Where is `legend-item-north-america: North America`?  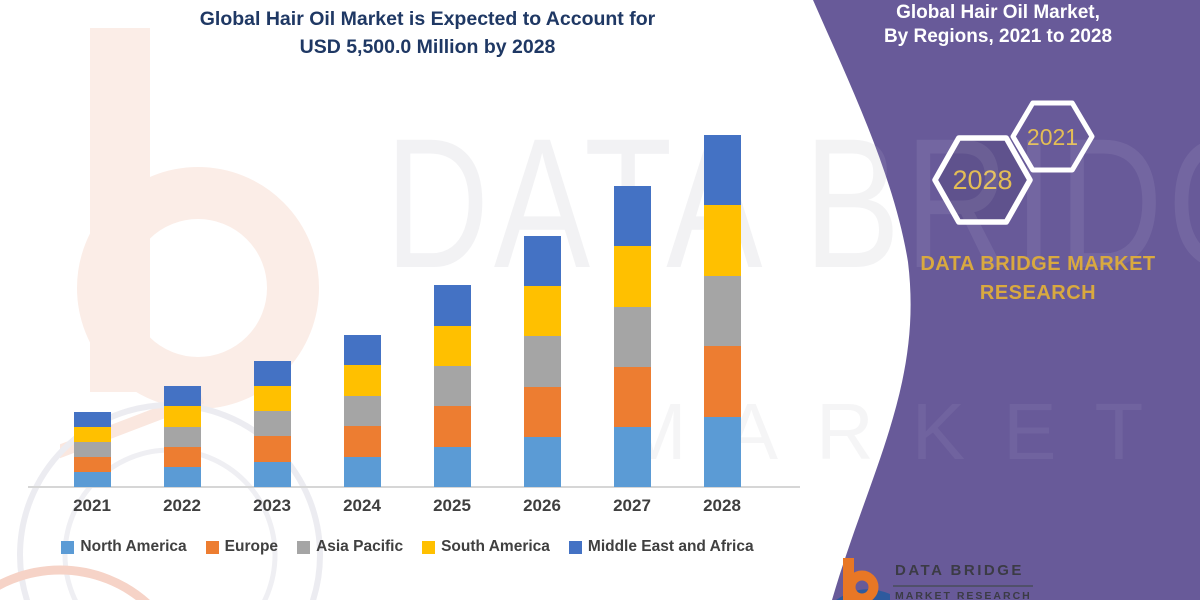 legend-item-north-america: North America is located at coordinates (124, 547).